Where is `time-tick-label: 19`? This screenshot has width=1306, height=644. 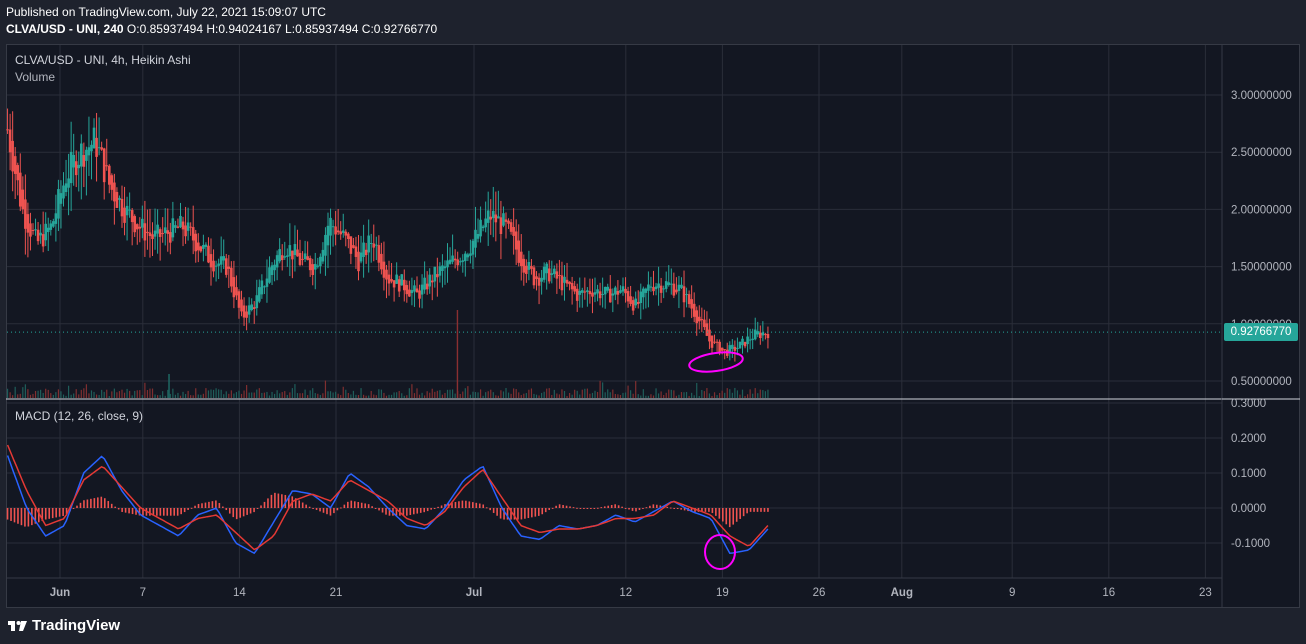 time-tick-label: 19 is located at coordinates (722, 593).